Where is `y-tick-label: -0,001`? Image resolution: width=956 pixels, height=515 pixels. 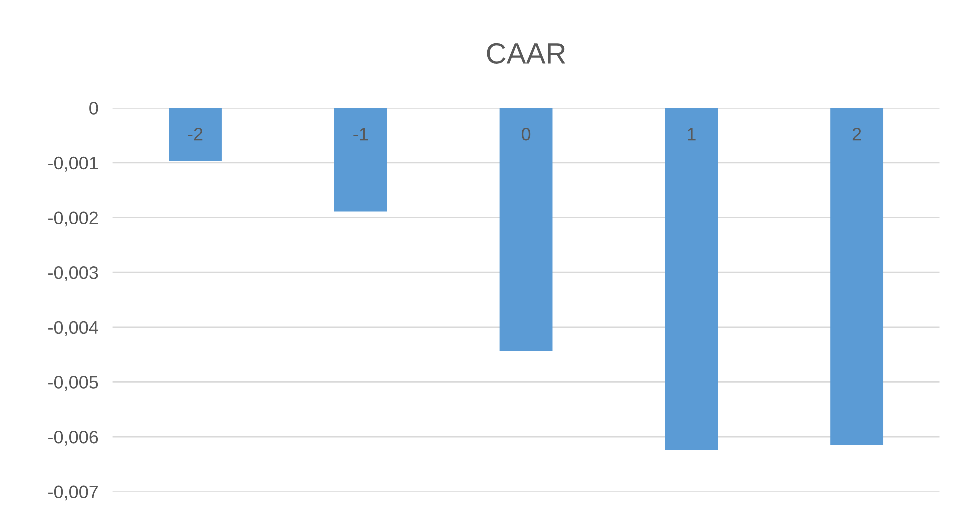 y-tick-label: -0,001 is located at coordinates (73, 164).